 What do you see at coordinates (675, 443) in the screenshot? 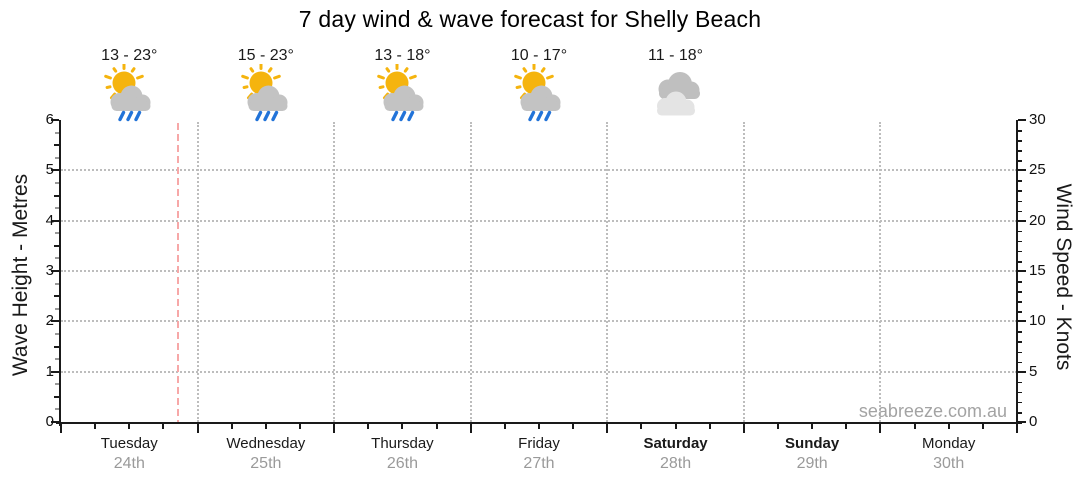
I see `day-name-label: Saturday` at bounding box center [675, 443].